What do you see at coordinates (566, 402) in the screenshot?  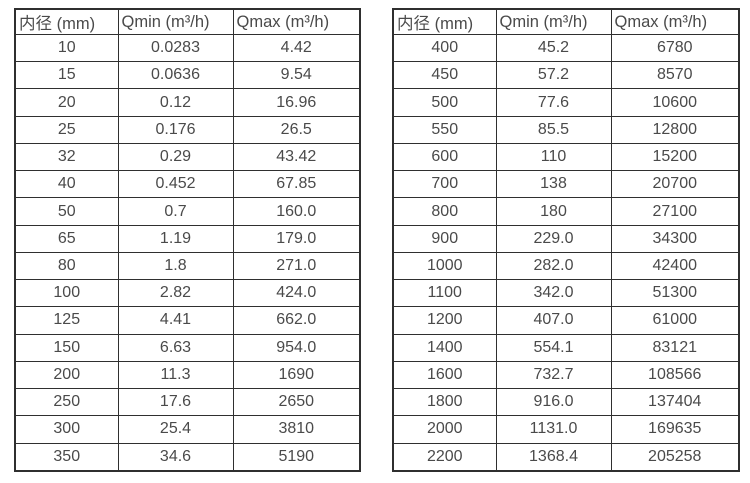 I see `table-row: 1800 916.0 137404` at bounding box center [566, 402].